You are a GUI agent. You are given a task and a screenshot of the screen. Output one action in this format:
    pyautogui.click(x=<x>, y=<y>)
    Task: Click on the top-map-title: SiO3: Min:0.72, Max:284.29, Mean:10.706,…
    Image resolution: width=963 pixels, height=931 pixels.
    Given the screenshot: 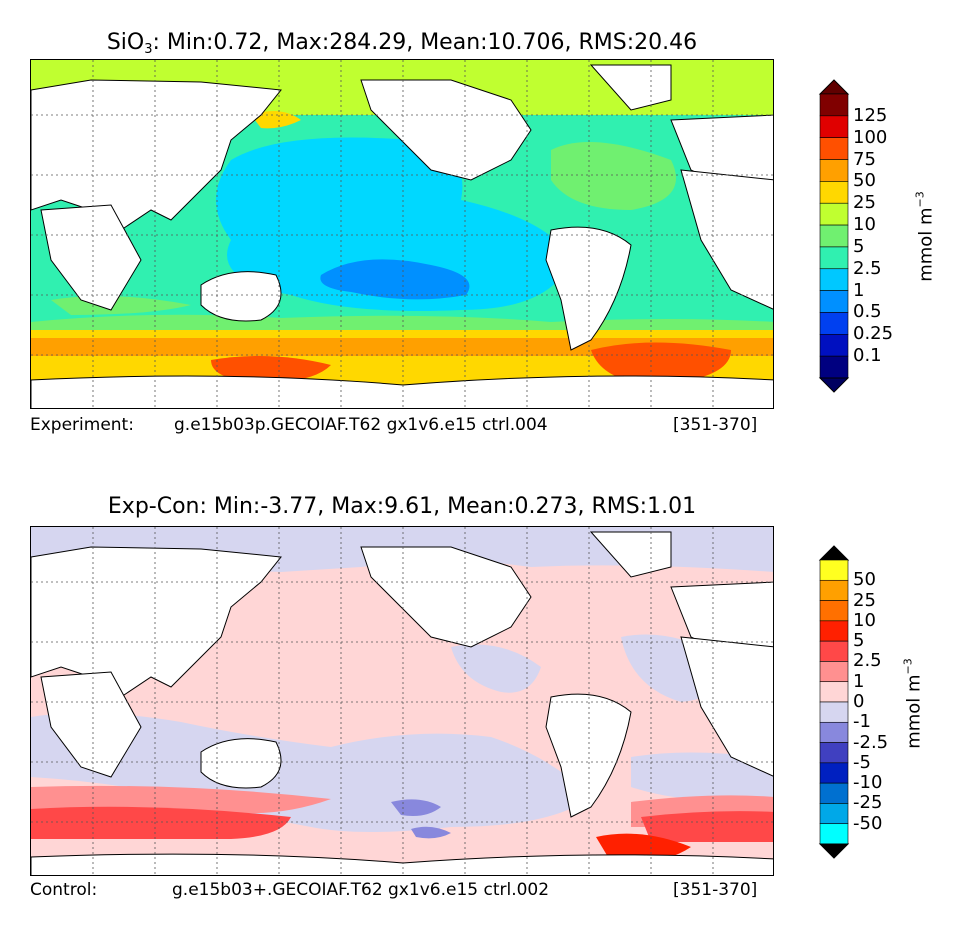 What is the action you would take?
    pyautogui.click(x=402, y=43)
    